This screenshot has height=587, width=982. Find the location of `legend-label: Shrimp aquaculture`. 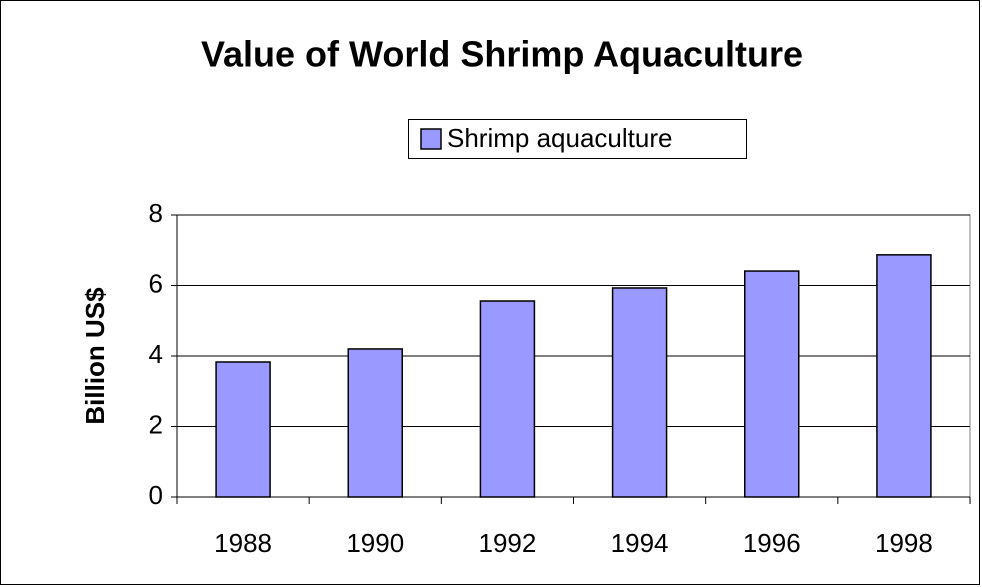

legend-label: Shrimp aquaculture is located at coordinates (559, 138).